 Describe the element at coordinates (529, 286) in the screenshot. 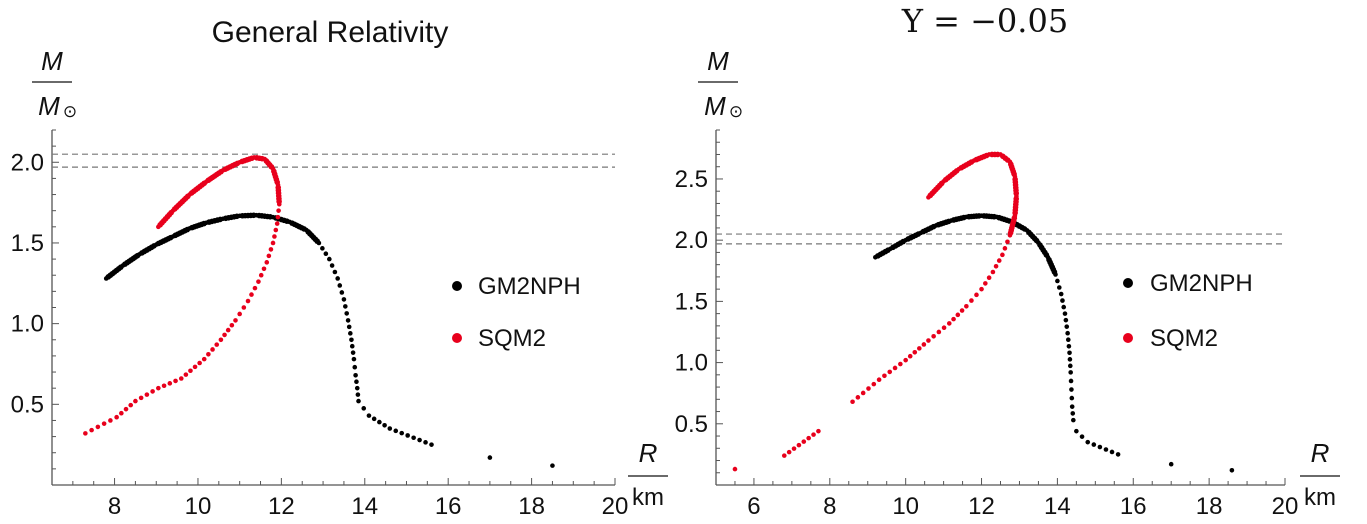

I see `legend-label-gm2nph: GM2NPH` at that location.